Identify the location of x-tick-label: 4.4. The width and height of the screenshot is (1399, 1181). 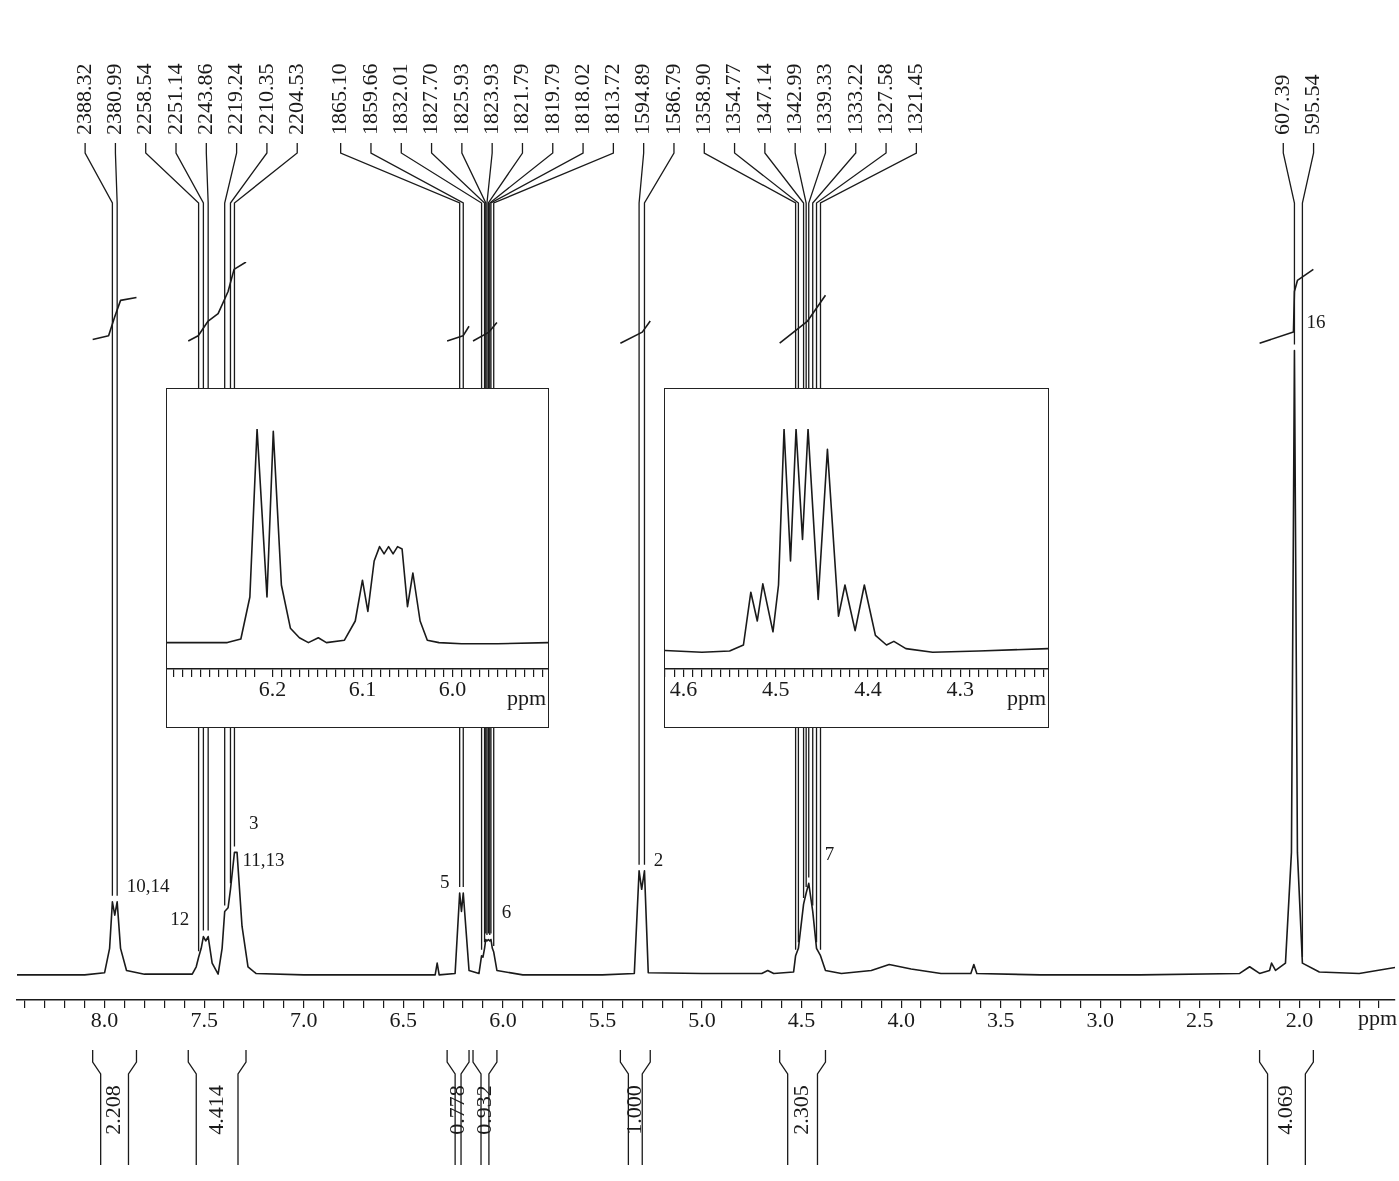
(868, 688).